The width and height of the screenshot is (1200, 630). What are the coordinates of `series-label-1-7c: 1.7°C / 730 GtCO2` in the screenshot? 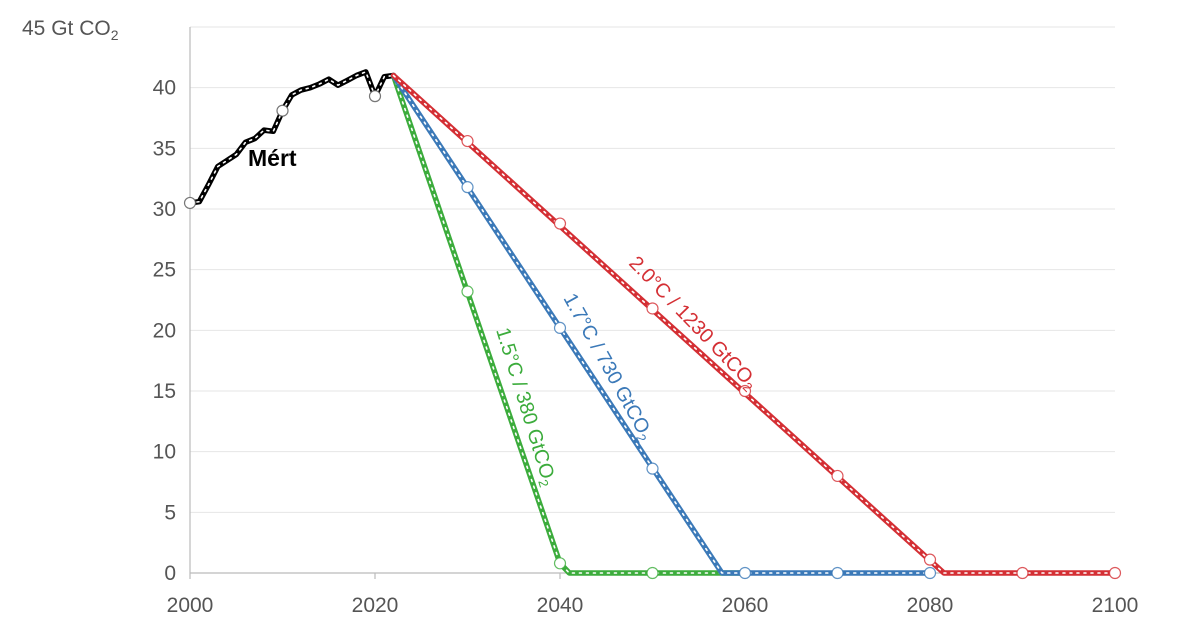 It's located at (607, 367).